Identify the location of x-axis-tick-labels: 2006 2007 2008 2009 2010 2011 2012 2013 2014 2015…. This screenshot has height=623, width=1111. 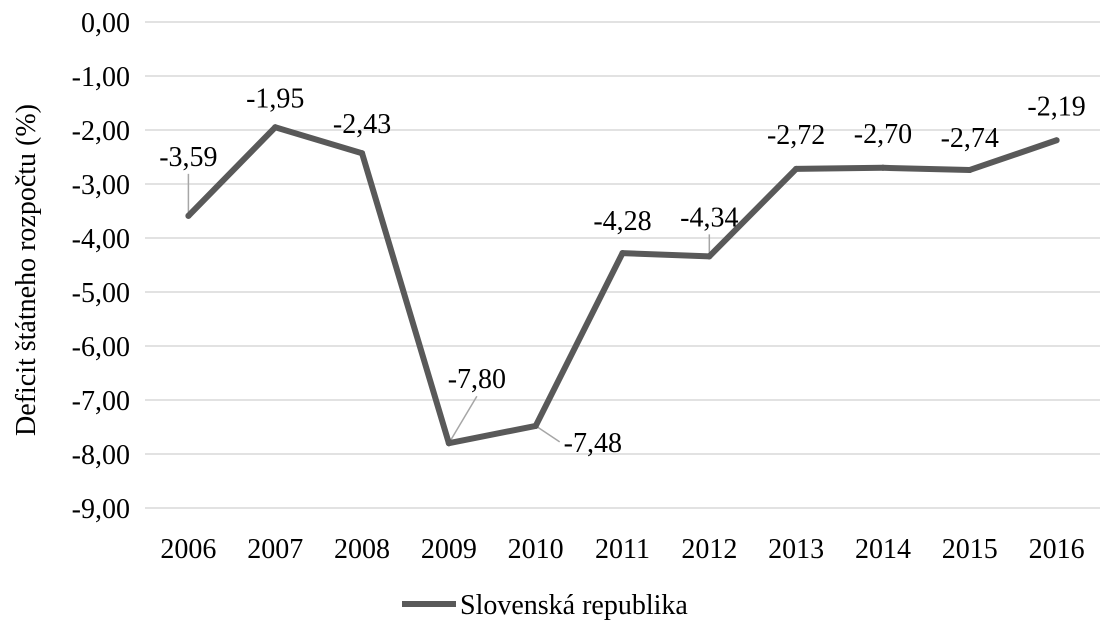
(622, 549).